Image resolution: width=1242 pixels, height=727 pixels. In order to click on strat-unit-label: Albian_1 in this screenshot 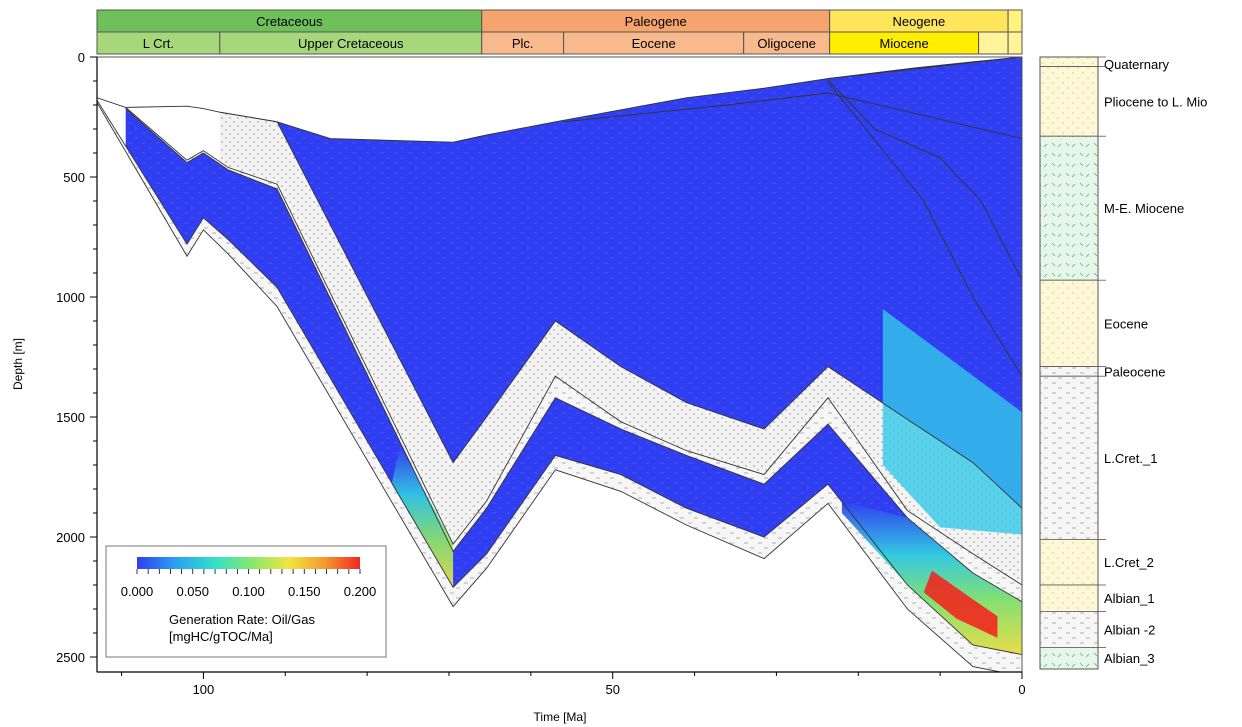, I will do `click(1129, 598)`.